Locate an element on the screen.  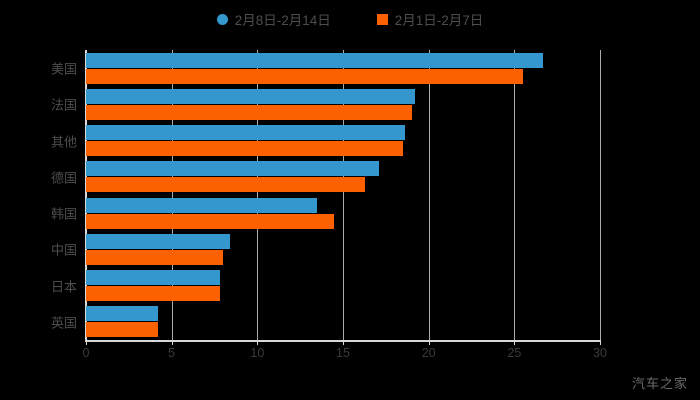
x-tick-label-20: 20 is located at coordinates (428, 353).